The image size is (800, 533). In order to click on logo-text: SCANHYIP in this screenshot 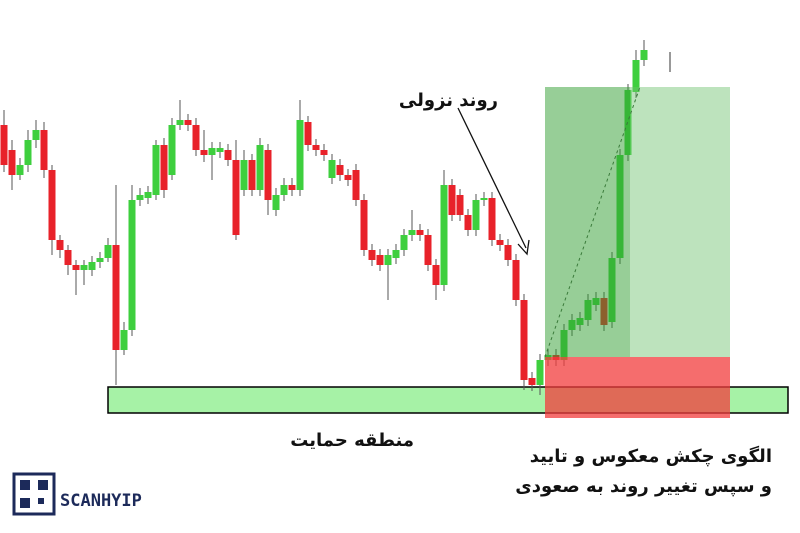, I will do `click(101, 501)`.